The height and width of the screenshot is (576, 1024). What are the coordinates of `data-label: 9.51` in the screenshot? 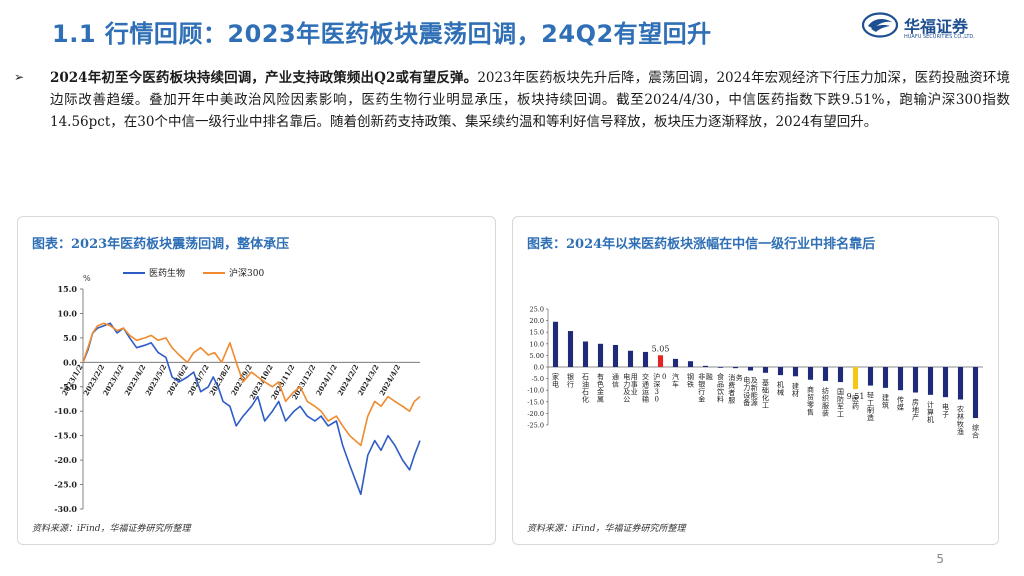 It's located at (856, 396).